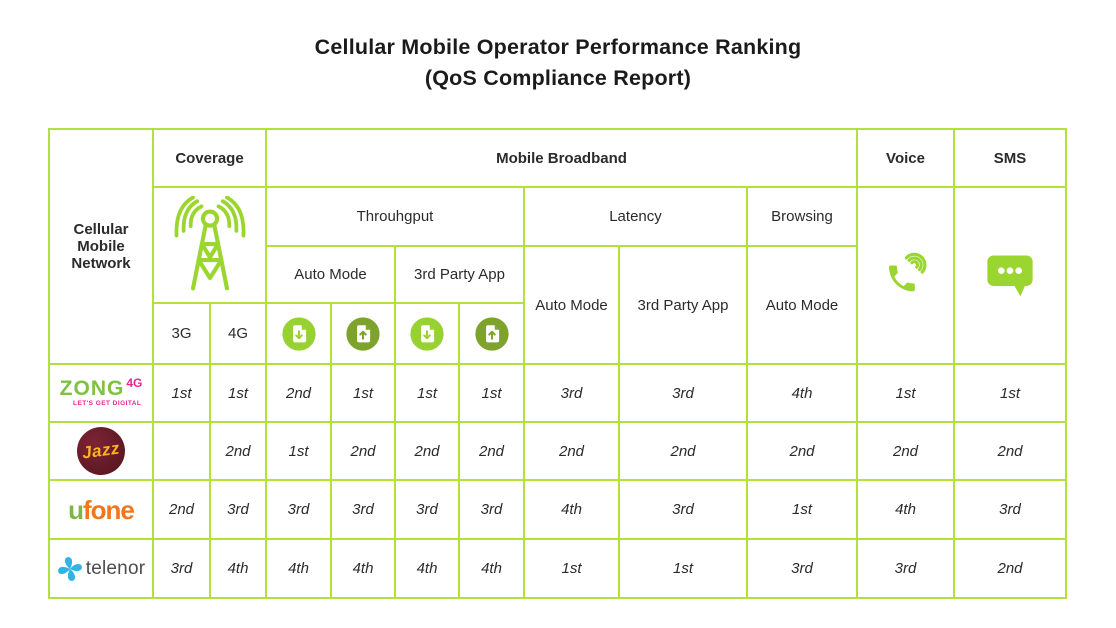 The width and height of the screenshot is (1116, 628). Describe the element at coordinates (209, 158) in the screenshot. I see `header-coverage: Coverage` at that location.